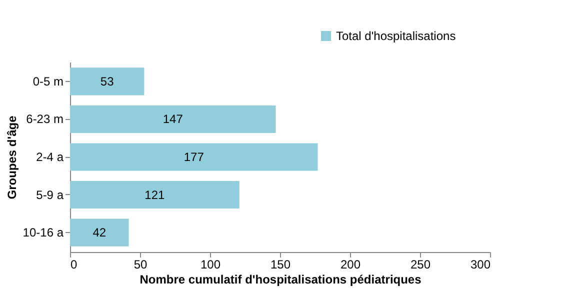 This screenshot has width=562, height=293. Describe the element at coordinates (141, 265) in the screenshot. I see `x-tick-label: 50` at that location.